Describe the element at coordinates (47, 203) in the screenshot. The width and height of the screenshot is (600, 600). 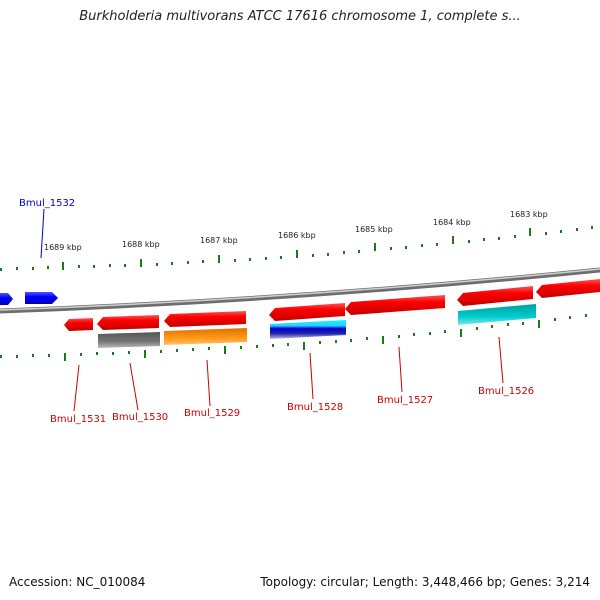
I see `gene-label-bmul-1532: Bmul_1532` at that location.